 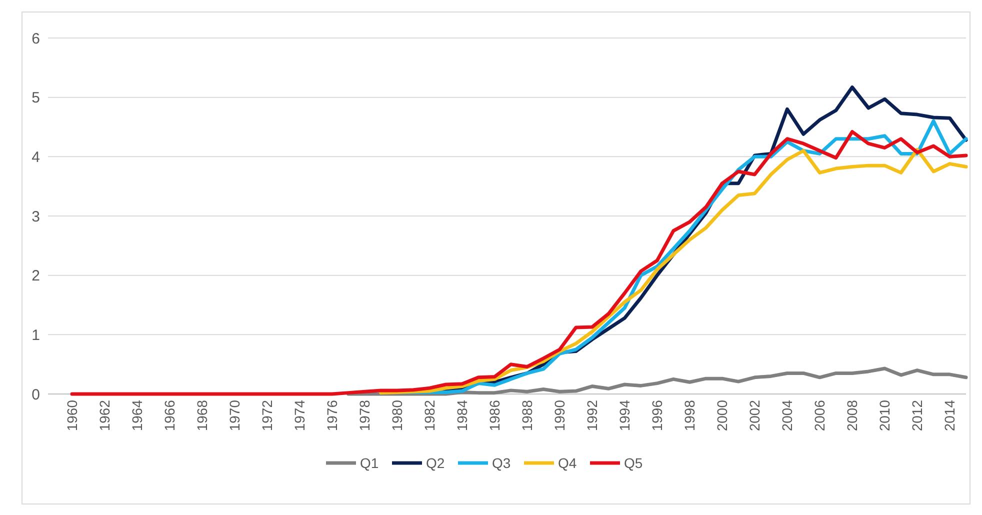 What do you see at coordinates (36, 217) in the screenshot?
I see `y-tick-label: 3` at bounding box center [36, 217].